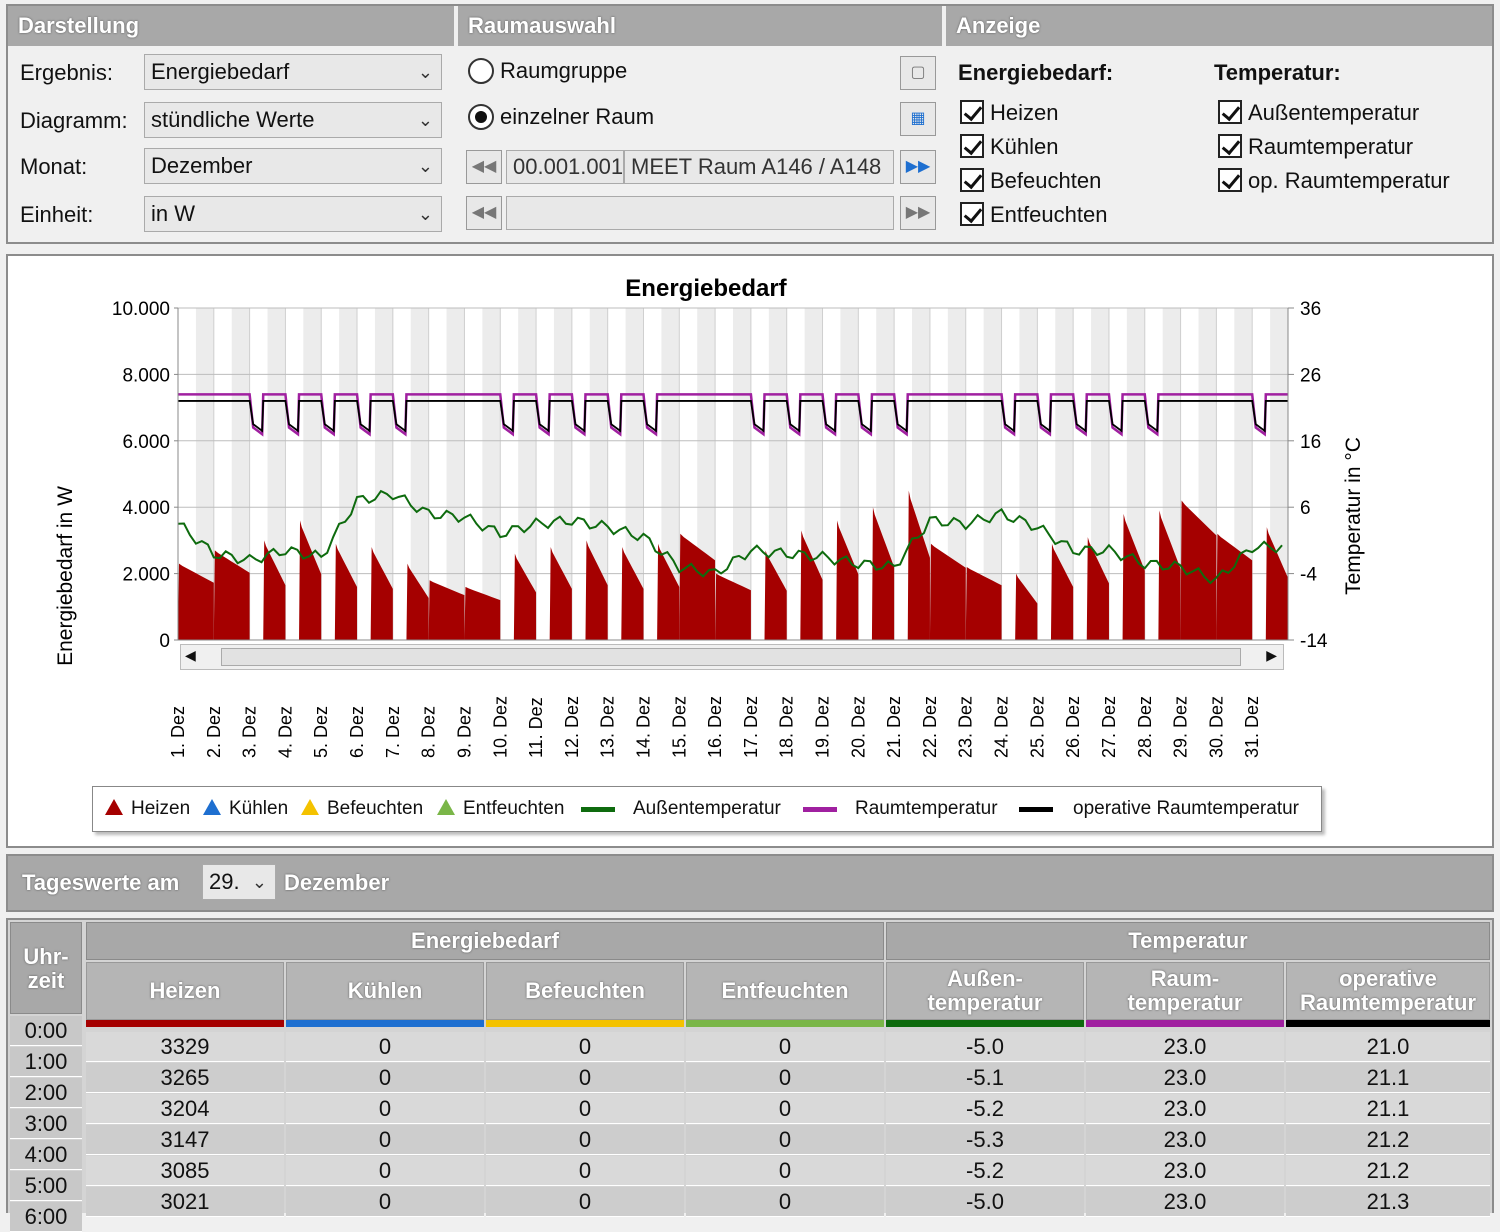 The image size is (1500, 1232). I want to click on table-cell: -5.1, so click(985, 1078).